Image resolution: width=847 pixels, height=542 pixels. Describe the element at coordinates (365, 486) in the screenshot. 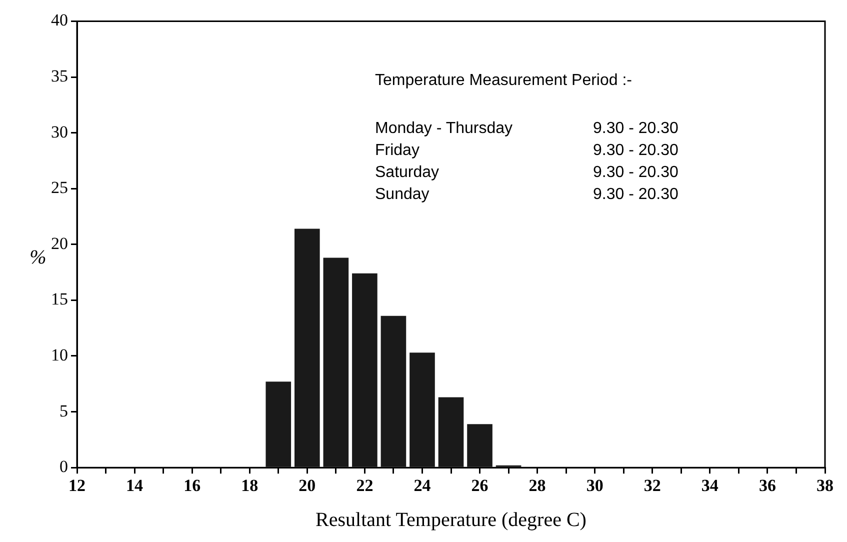

I see `x-tick-label: 22` at that location.